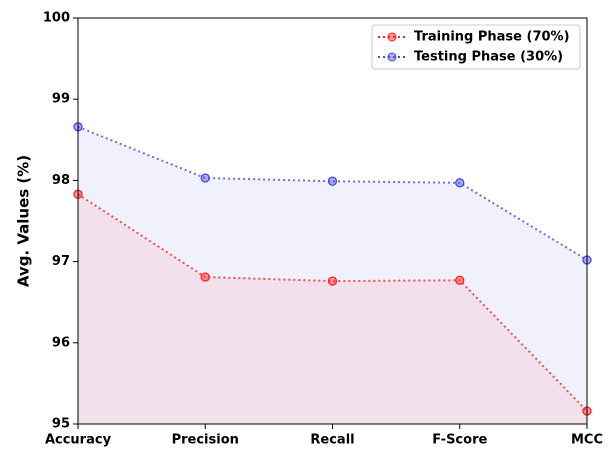  I want to click on x-tick-label: Accuracy, so click(78, 440).